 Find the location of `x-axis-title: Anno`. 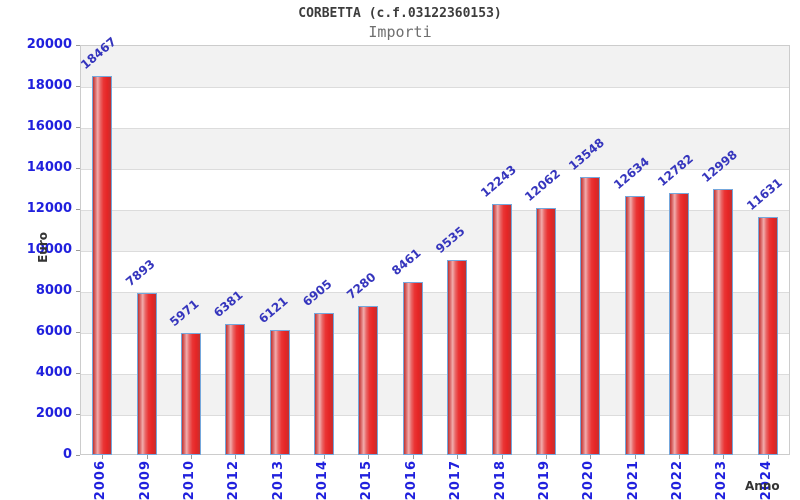

x-axis-title: Anno is located at coordinates (762, 486).